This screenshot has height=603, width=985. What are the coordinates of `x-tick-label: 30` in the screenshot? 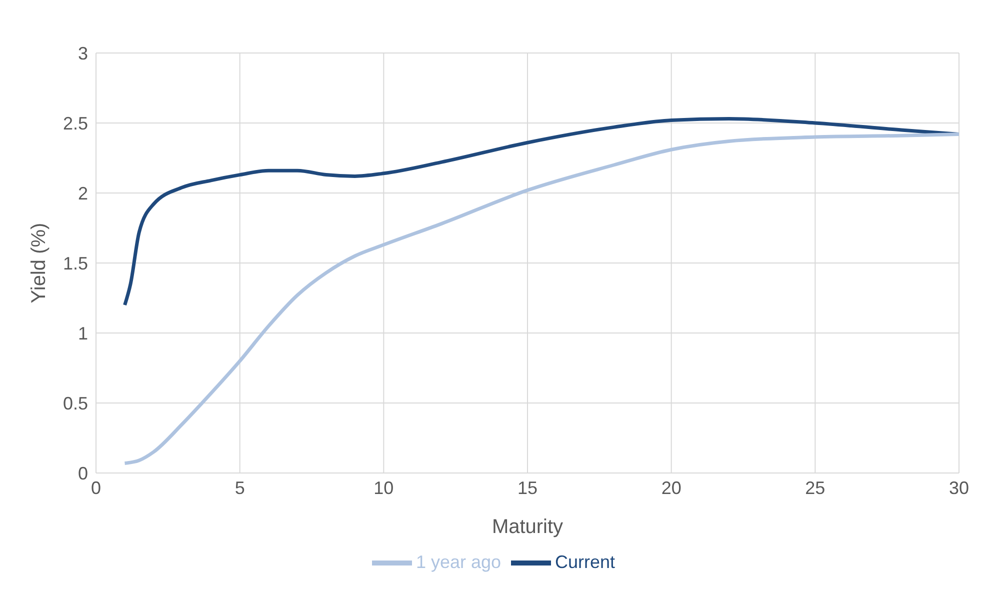 It's located at (959, 488).